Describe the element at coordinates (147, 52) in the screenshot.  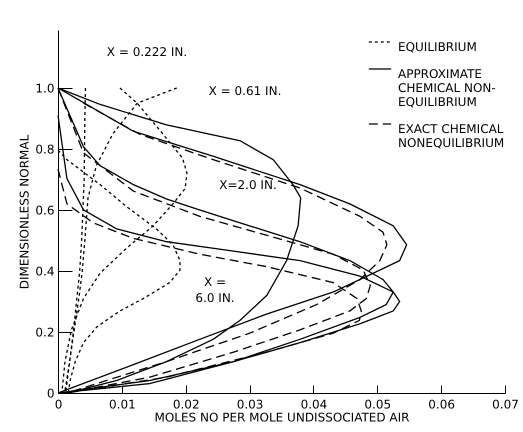
I see `annotation: X = 0.222 IN.` at that location.